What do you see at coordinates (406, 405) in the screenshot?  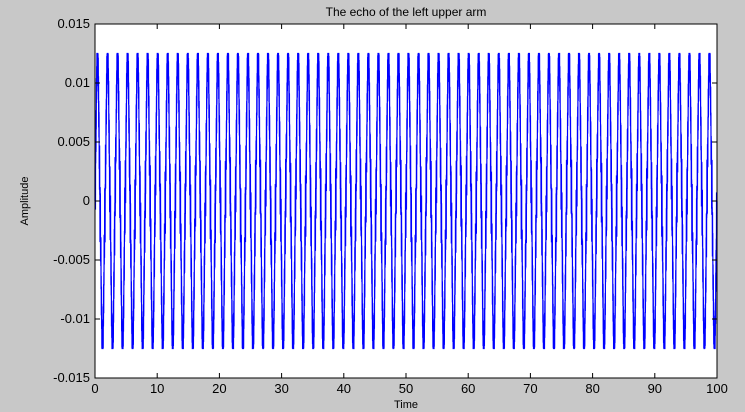 I see `x-axis-title: Time` at bounding box center [406, 405].